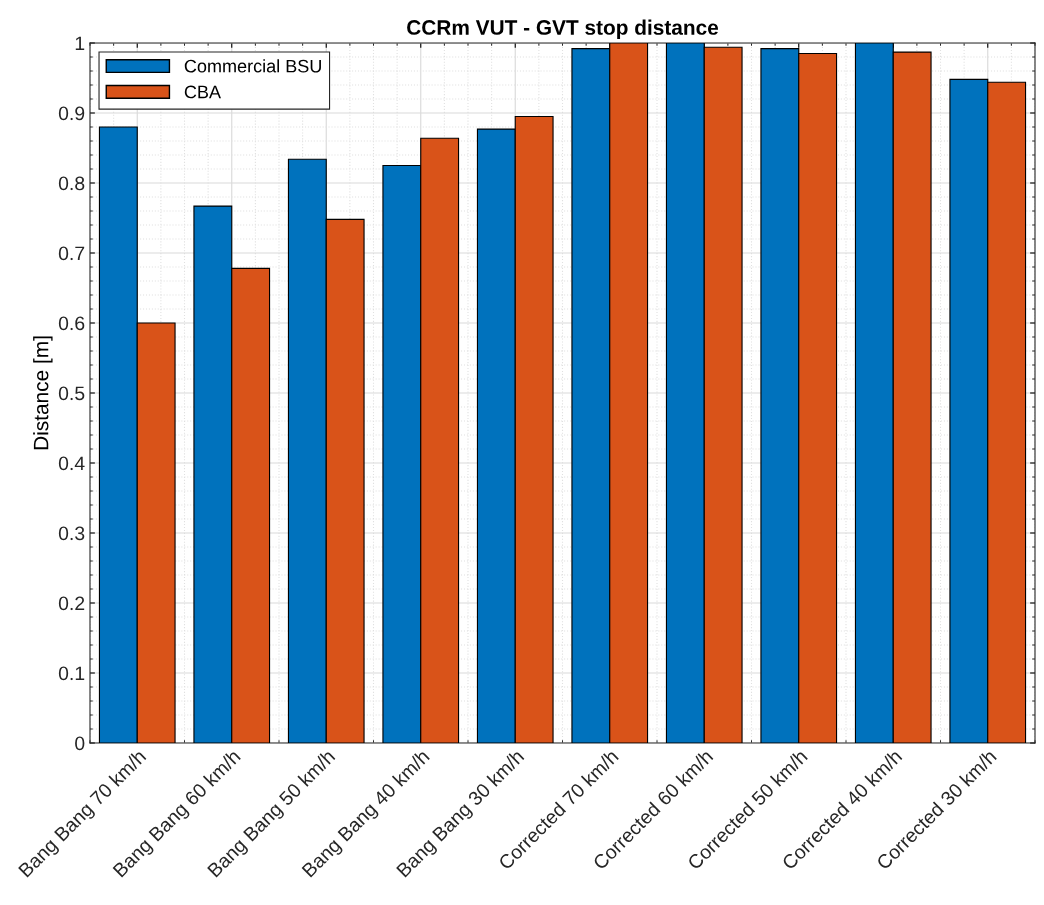 This screenshot has height=905, width=1044. Describe the element at coordinates (71, 253) in the screenshot. I see `y-tick-label: 0.7` at that location.